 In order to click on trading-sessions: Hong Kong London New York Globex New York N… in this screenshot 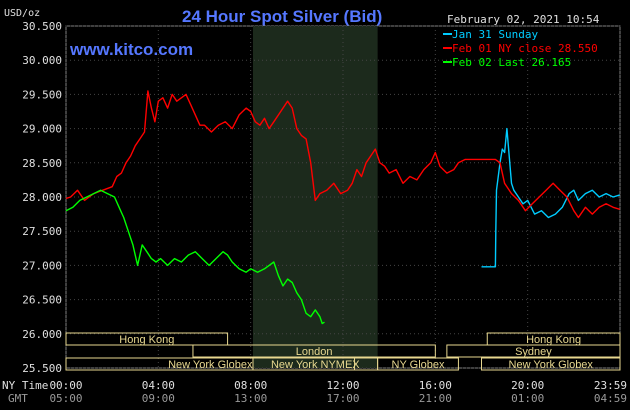, I will do `click(343, 351)`.